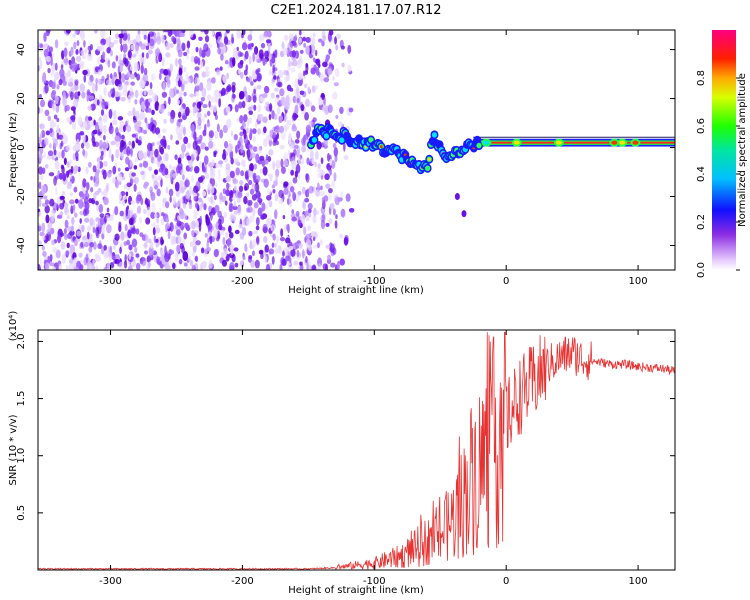  I want to click on signal-blob-peak, so click(366, 147).